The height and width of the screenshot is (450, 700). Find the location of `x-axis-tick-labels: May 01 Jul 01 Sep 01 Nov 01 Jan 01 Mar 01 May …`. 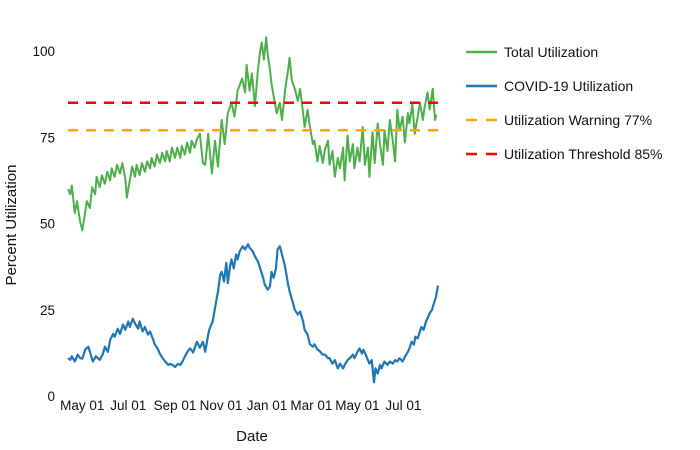

x-axis-tick-labels: May 01 Jul 01 Sep 01 Nov 01 Jan 01 Mar 01 May … is located at coordinates (240, 405).